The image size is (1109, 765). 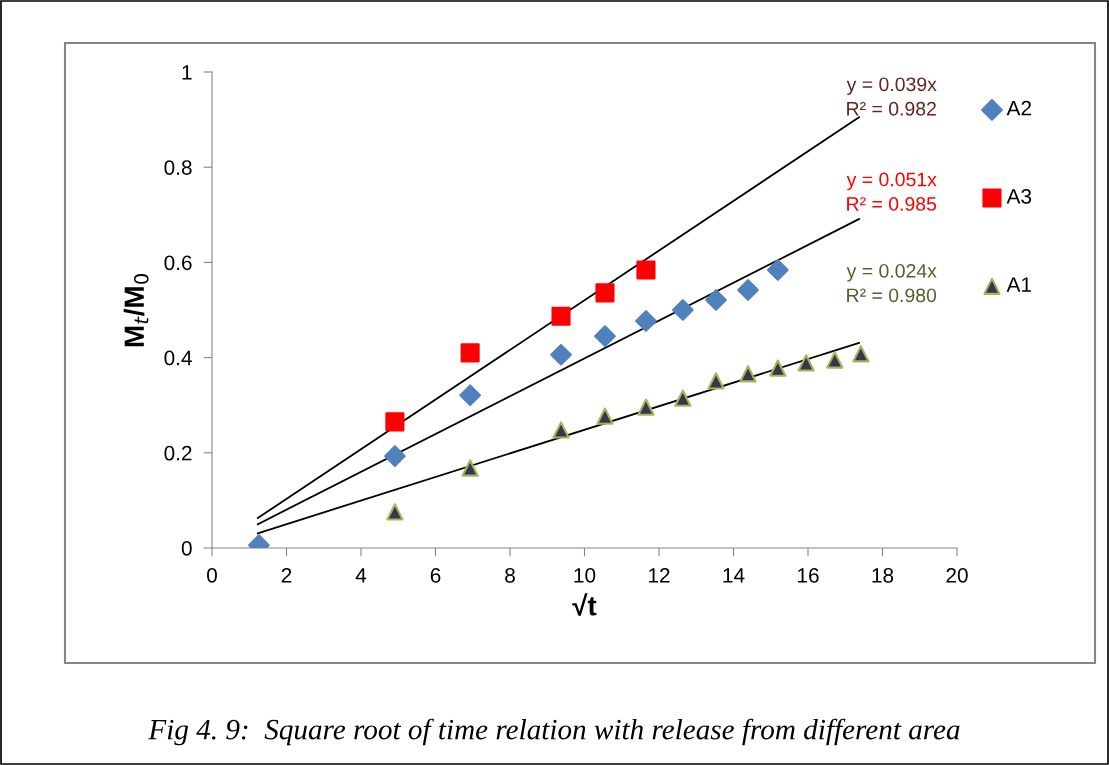 What do you see at coordinates (584, 604) in the screenshot?
I see `x-axis-title: √t` at bounding box center [584, 604].